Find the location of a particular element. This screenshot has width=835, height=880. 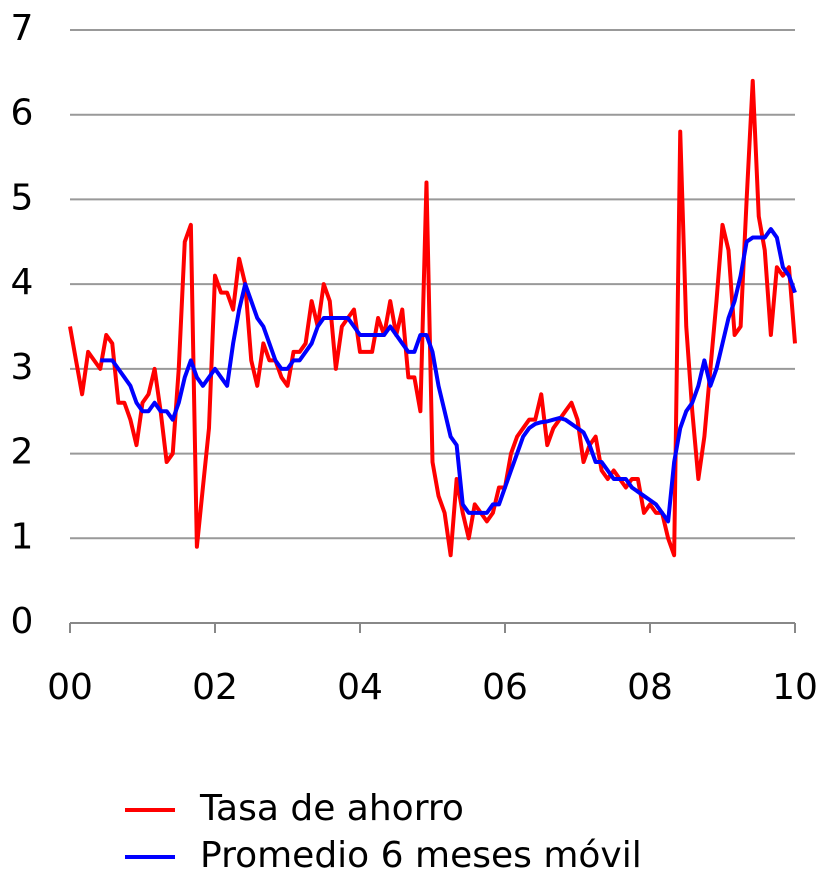

x-tick-label: 08 is located at coordinates (650, 687).